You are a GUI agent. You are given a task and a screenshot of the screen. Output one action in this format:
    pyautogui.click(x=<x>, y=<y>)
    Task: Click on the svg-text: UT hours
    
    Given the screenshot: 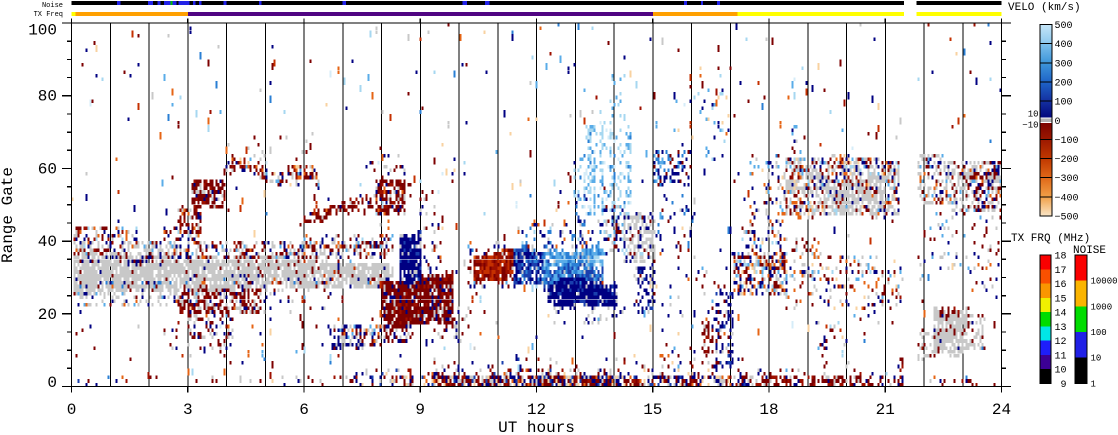 What is the action you would take?
    pyautogui.click(x=536, y=427)
    